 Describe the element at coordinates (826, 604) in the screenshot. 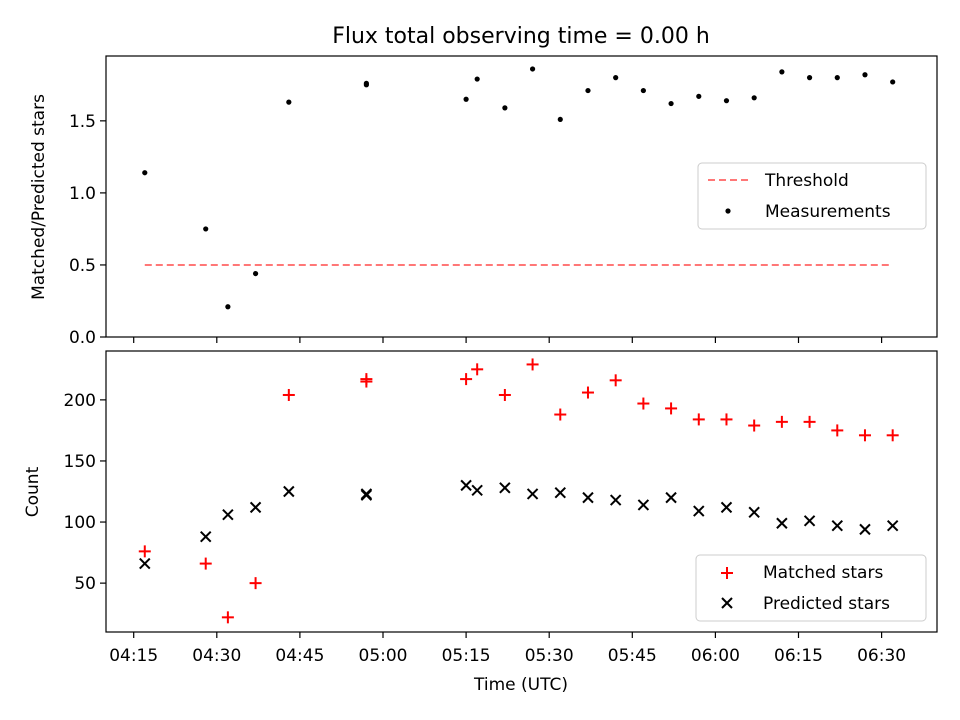

I see `legend-predicted-label: Predicted stars` at that location.